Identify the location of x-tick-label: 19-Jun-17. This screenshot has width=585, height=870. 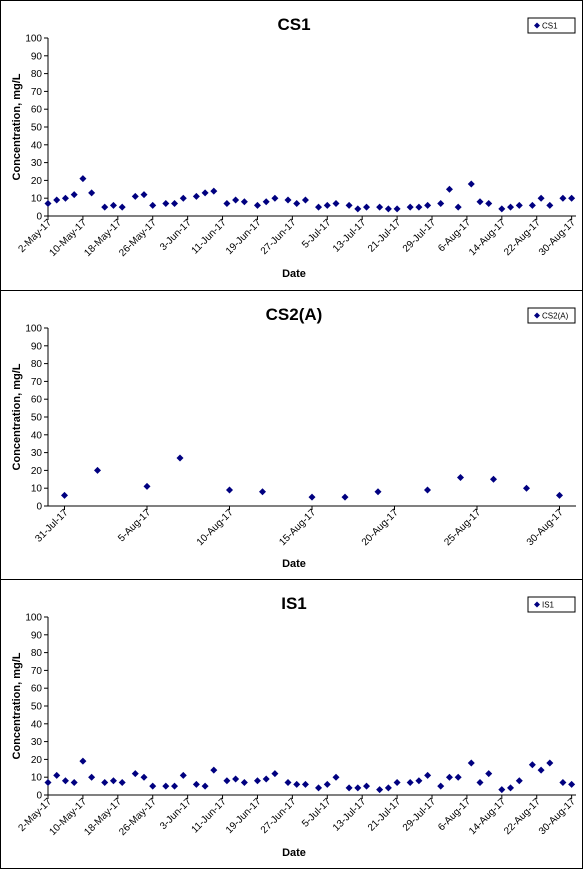
(244, 237).